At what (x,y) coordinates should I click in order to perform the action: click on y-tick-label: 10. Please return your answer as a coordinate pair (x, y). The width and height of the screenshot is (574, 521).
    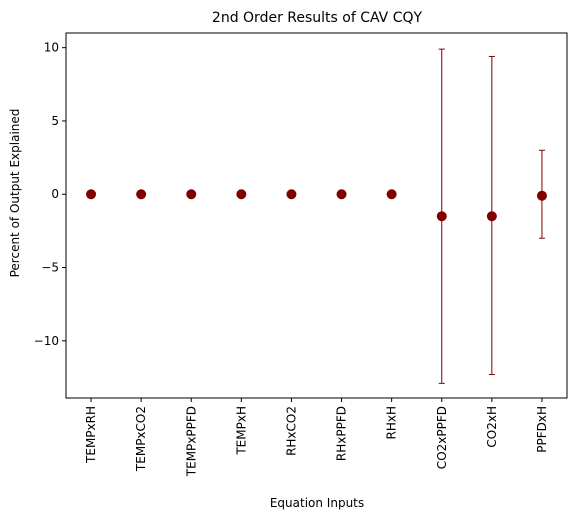
    Looking at the image, I should click on (51, 48).